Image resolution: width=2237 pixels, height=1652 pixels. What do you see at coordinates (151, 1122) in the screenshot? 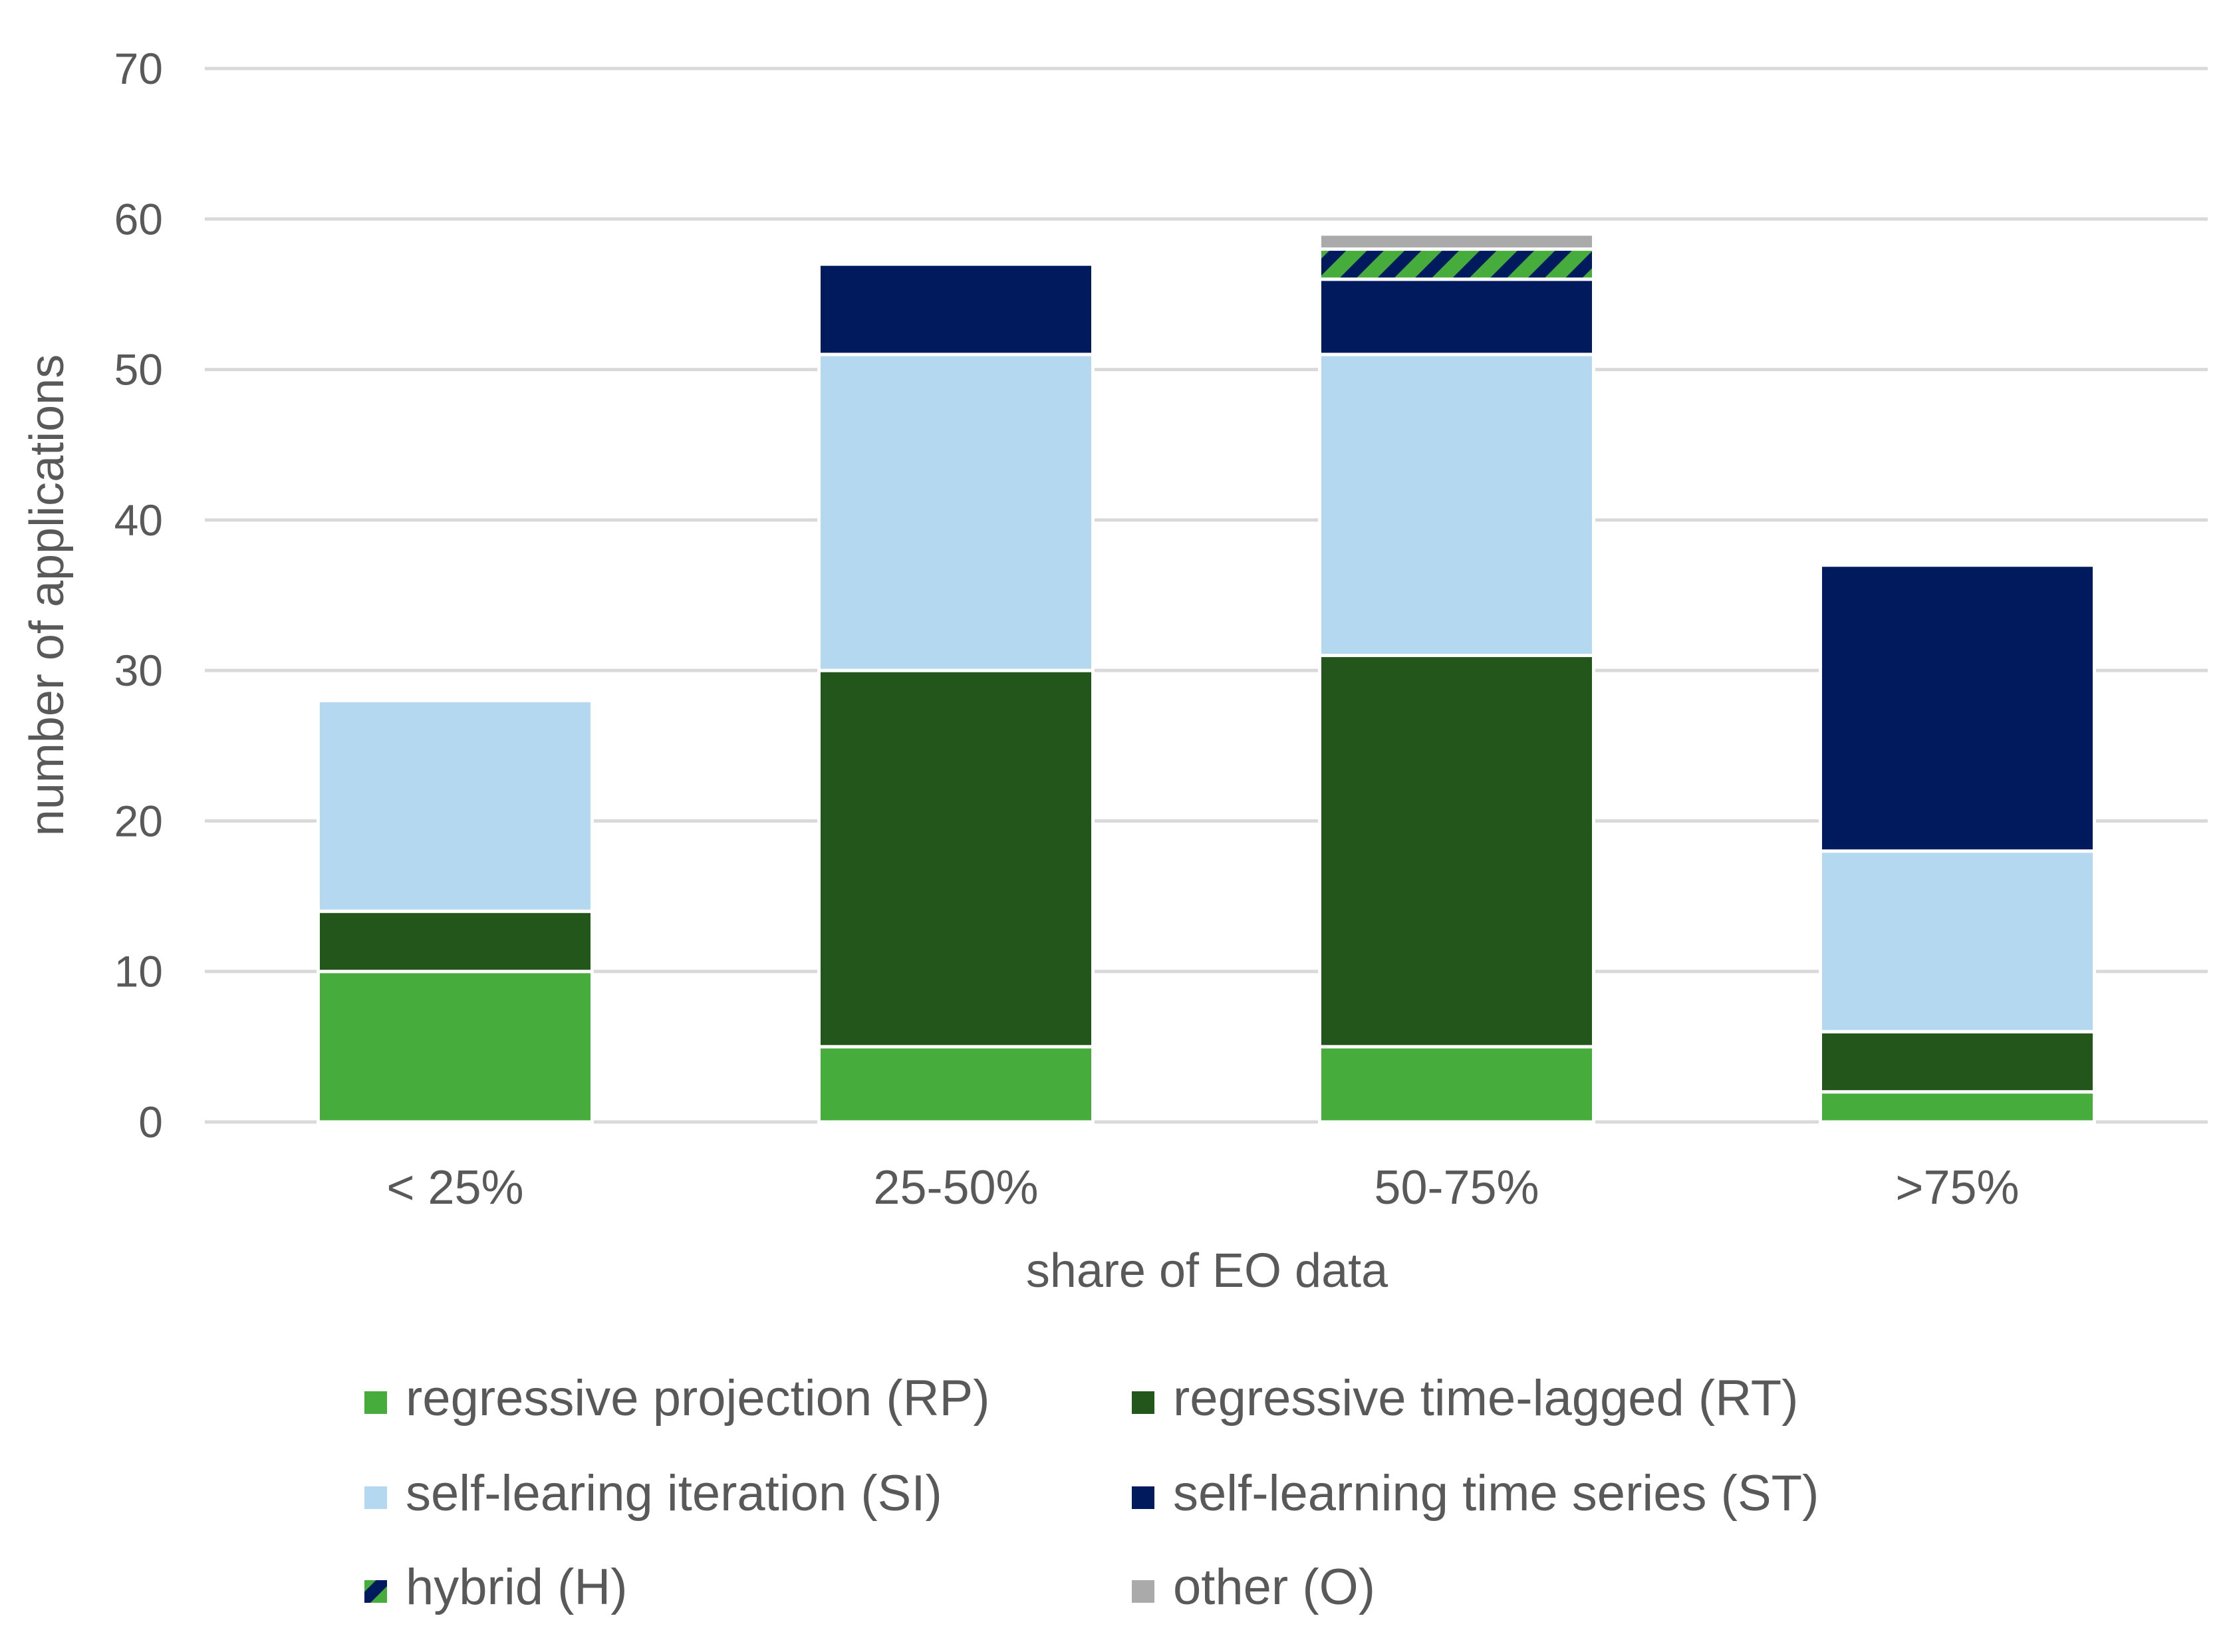
I see `y-tick-label: 0` at bounding box center [151, 1122].